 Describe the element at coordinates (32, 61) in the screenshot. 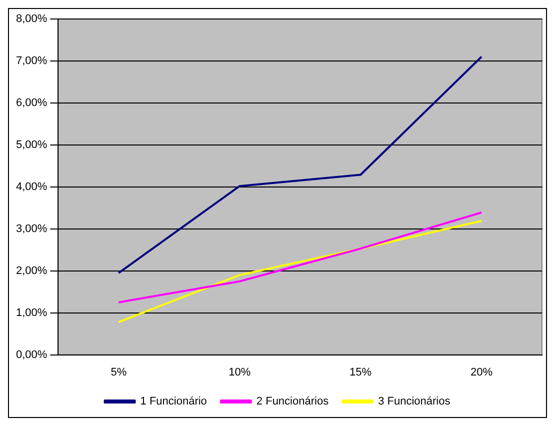

I see `y-tick-label: 7,00%` at that location.